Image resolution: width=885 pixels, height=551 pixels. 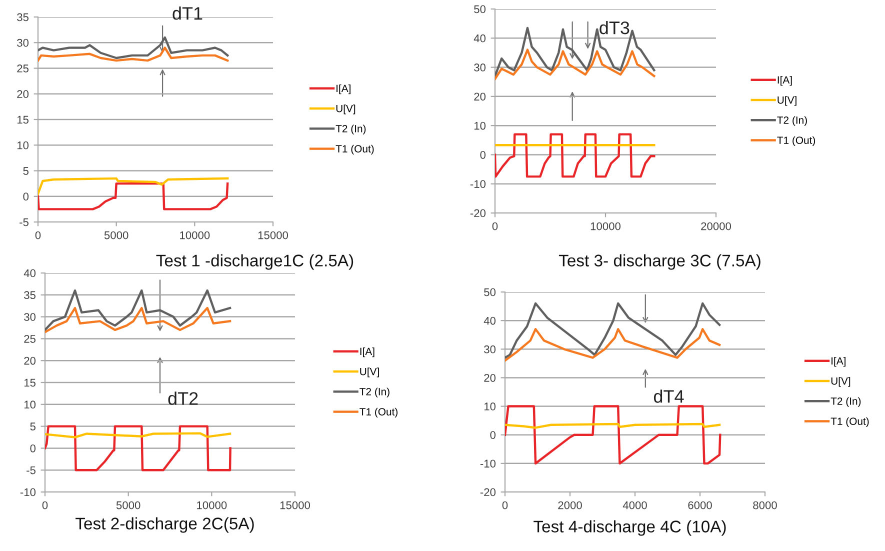 What do you see at coordinates (765, 505) in the screenshot?
I see `x-tick-label: 8000` at bounding box center [765, 505].